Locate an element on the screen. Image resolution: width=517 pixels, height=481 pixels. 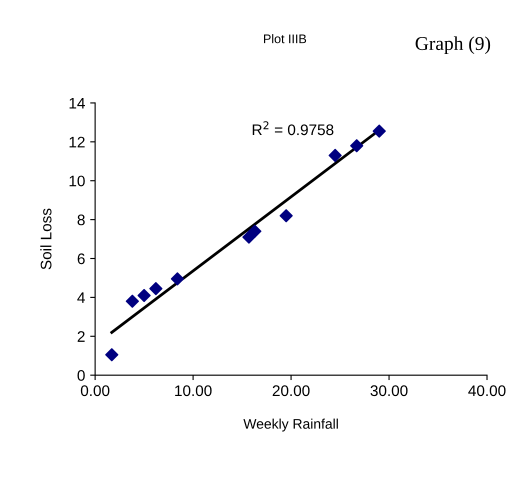
y-tick-label: 4 is located at coordinates (81, 297).